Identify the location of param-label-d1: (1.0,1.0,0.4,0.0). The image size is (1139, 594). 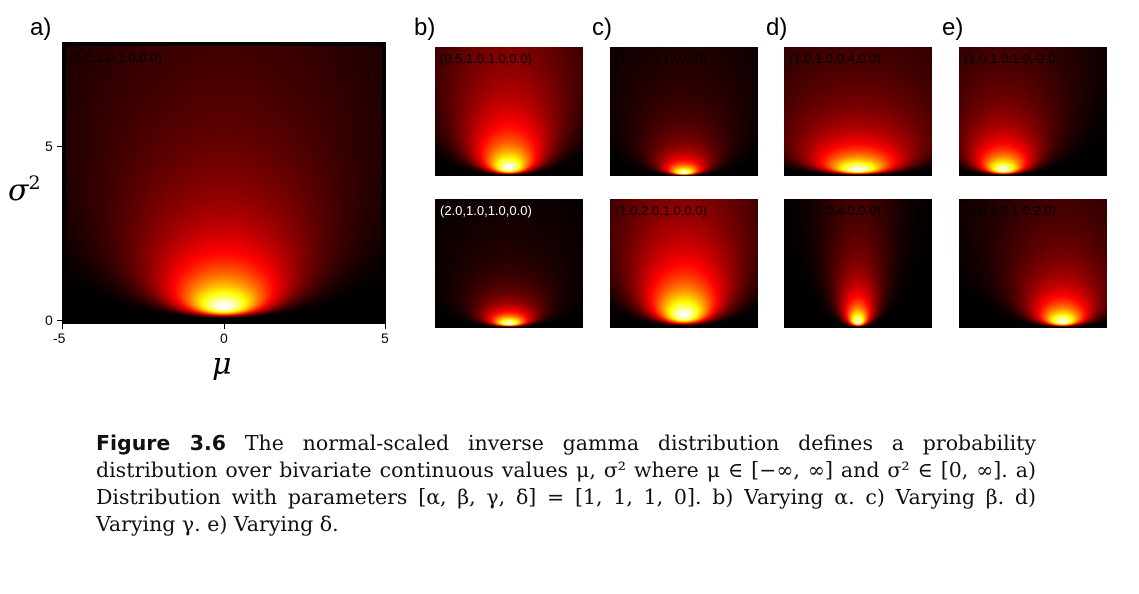
(835, 58).